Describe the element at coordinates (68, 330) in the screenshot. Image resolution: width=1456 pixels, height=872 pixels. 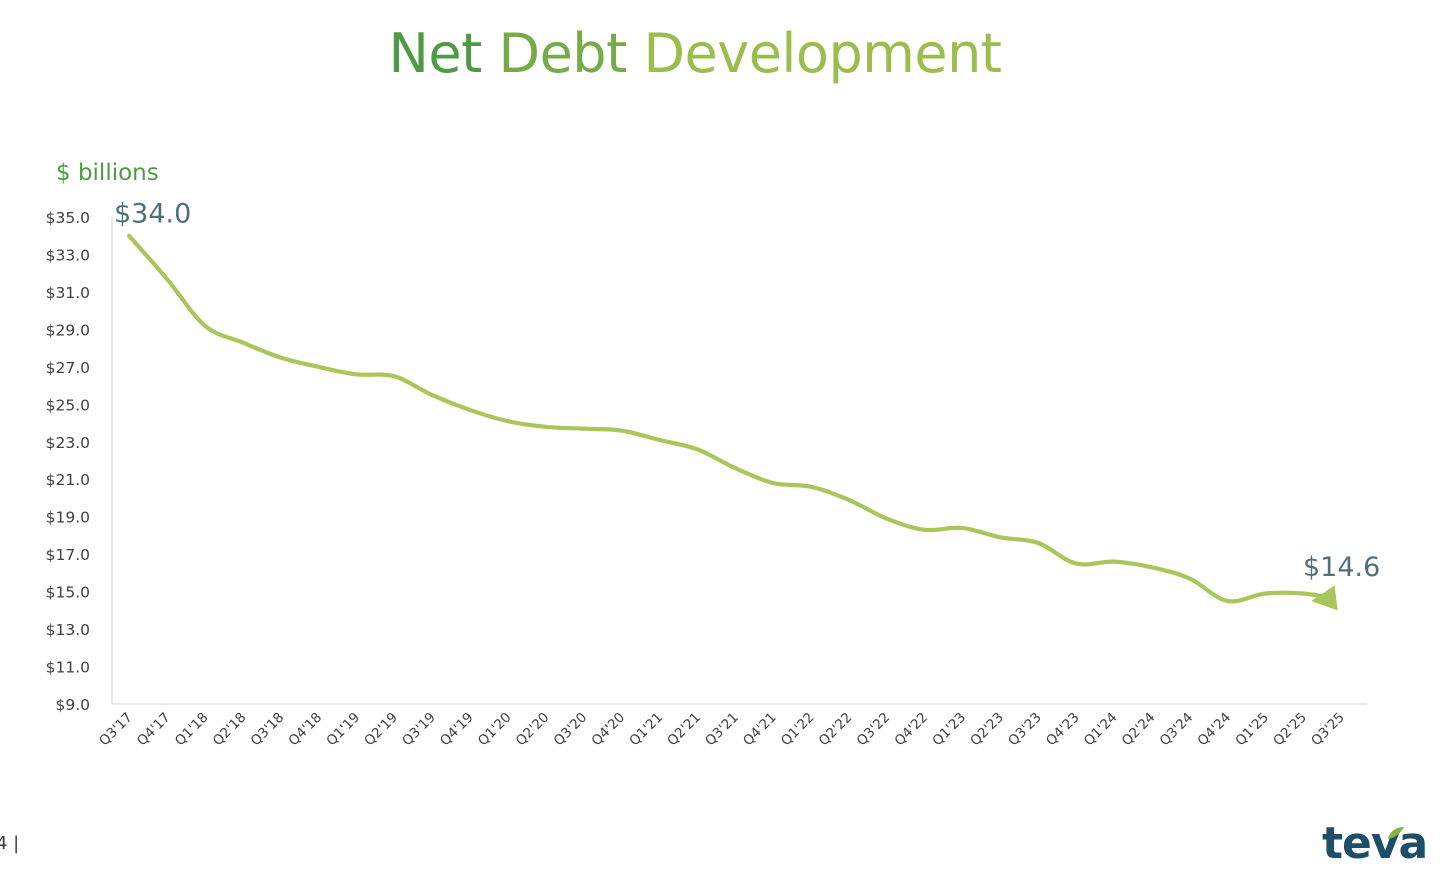
I see `y-tick-label: $29.0` at that location.